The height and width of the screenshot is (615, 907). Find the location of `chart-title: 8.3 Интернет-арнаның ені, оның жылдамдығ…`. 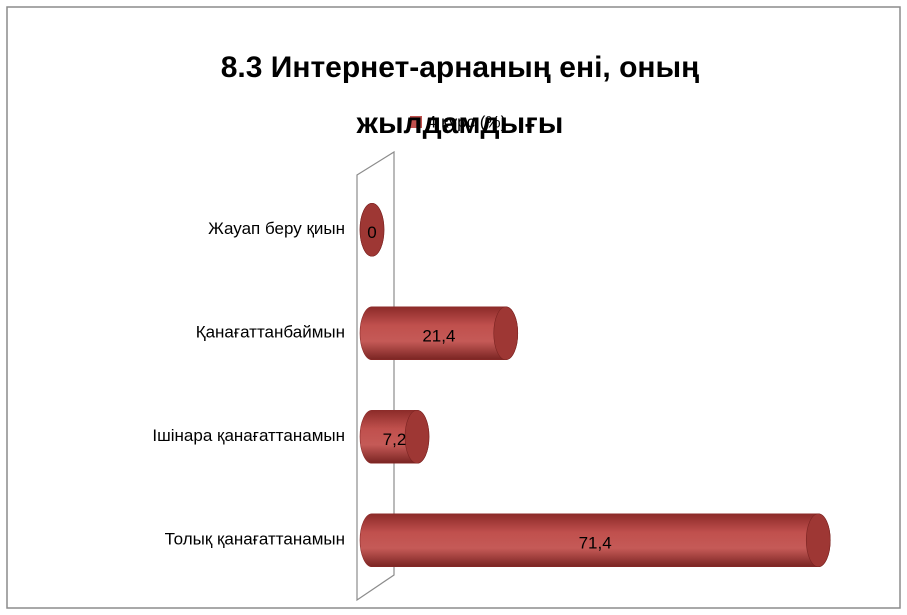

chart-title: 8.3 Интернет-арнаның ені, оның жылдамдығ… is located at coordinates (460, 95).